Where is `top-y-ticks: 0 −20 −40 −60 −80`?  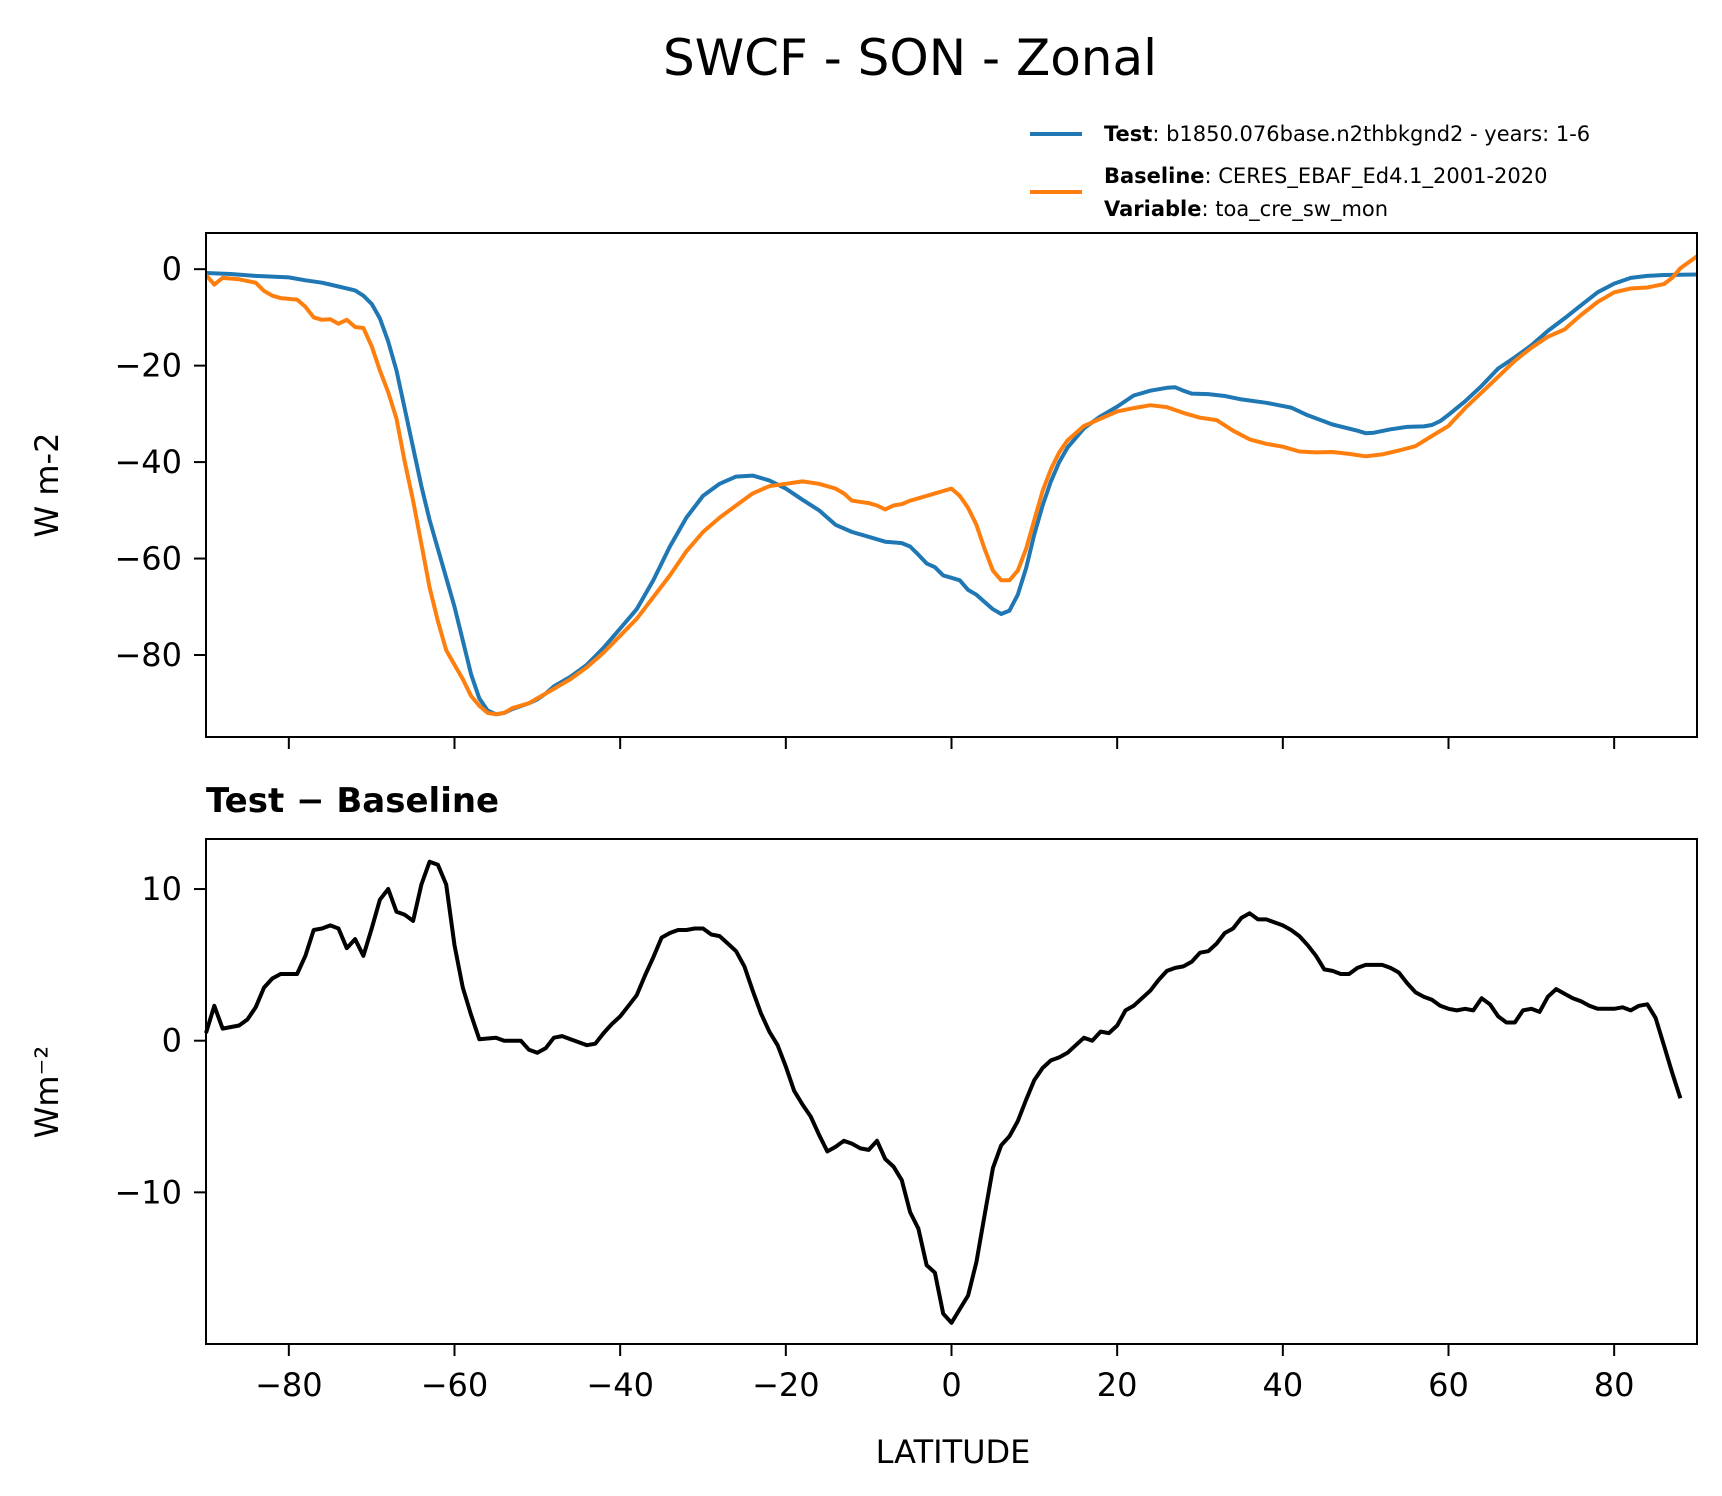
top-y-ticks: 0 −20 −40 −60 −80 is located at coordinates (160, 462).